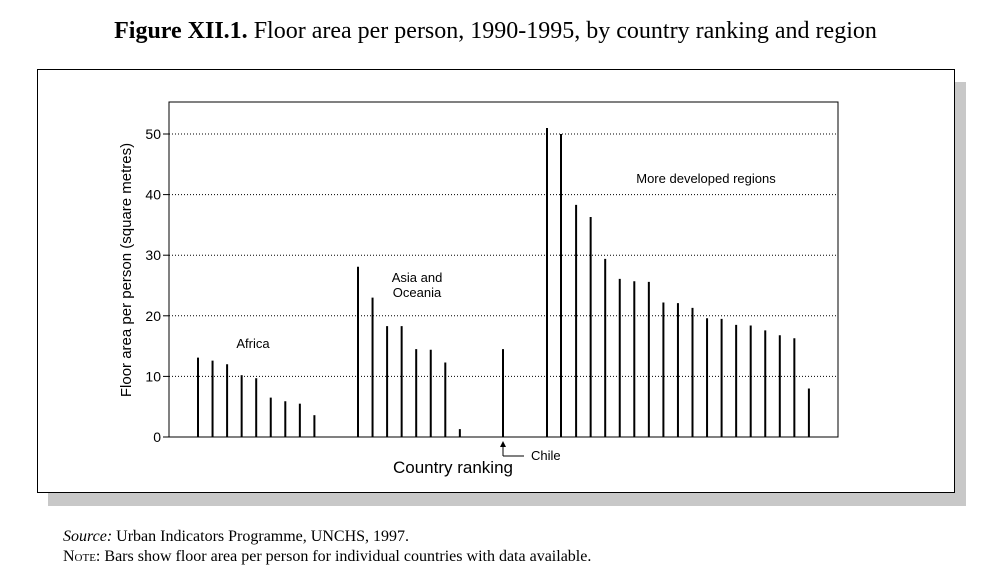 Image resolution: width=991 pixels, height=580 pixels. Describe the element at coordinates (546, 455) in the screenshot. I see `annotation-chile: Chile` at that location.